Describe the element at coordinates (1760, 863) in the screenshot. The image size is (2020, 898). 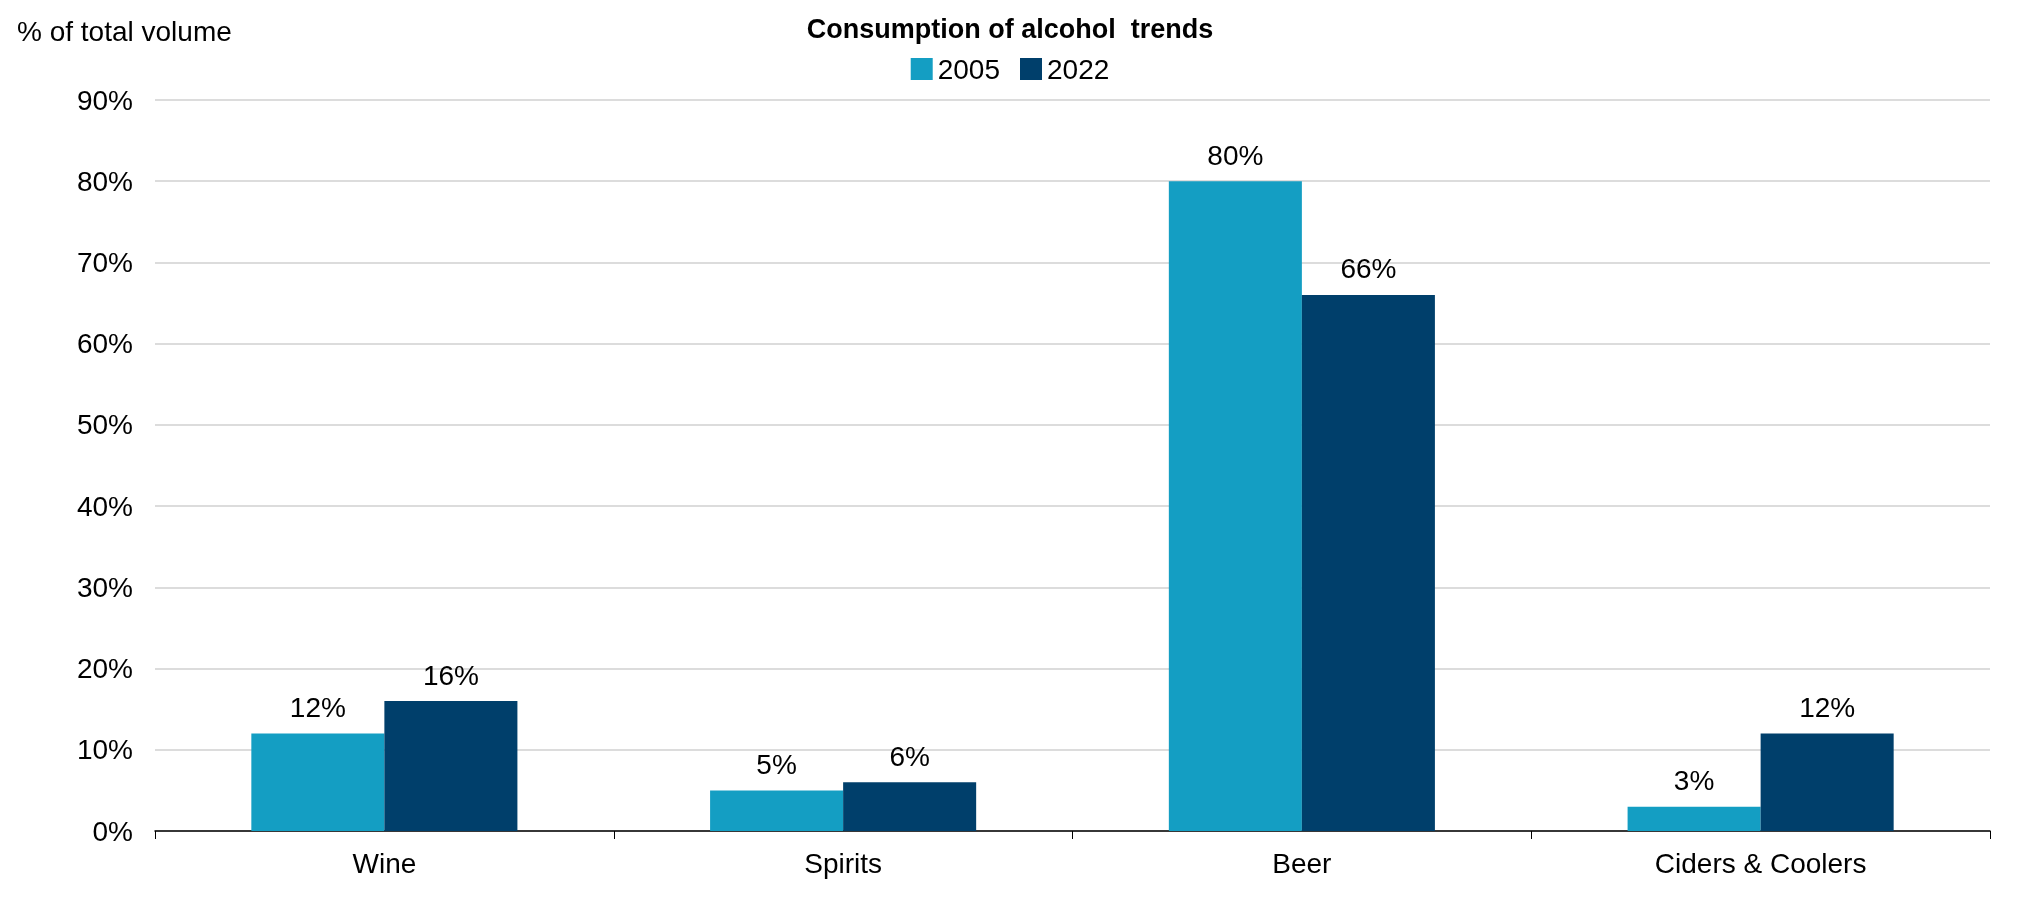
I see `x-tick-label: Ciders & Coolers` at that location.